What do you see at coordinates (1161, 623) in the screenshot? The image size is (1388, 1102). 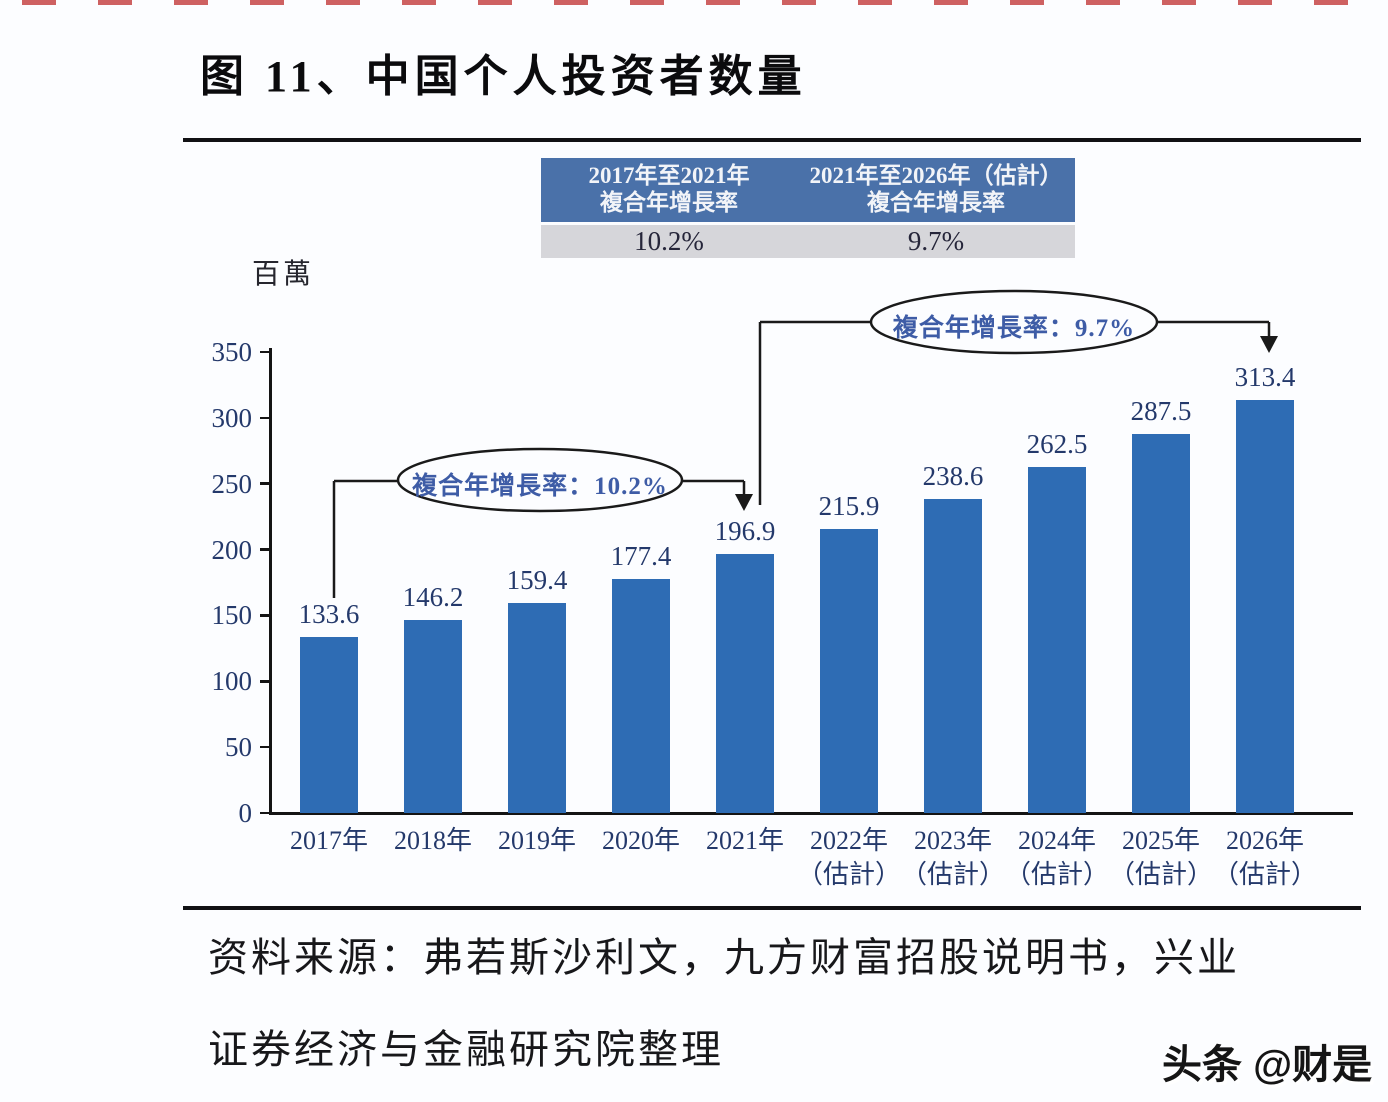 I see `bar-2025年（估計）` at bounding box center [1161, 623].